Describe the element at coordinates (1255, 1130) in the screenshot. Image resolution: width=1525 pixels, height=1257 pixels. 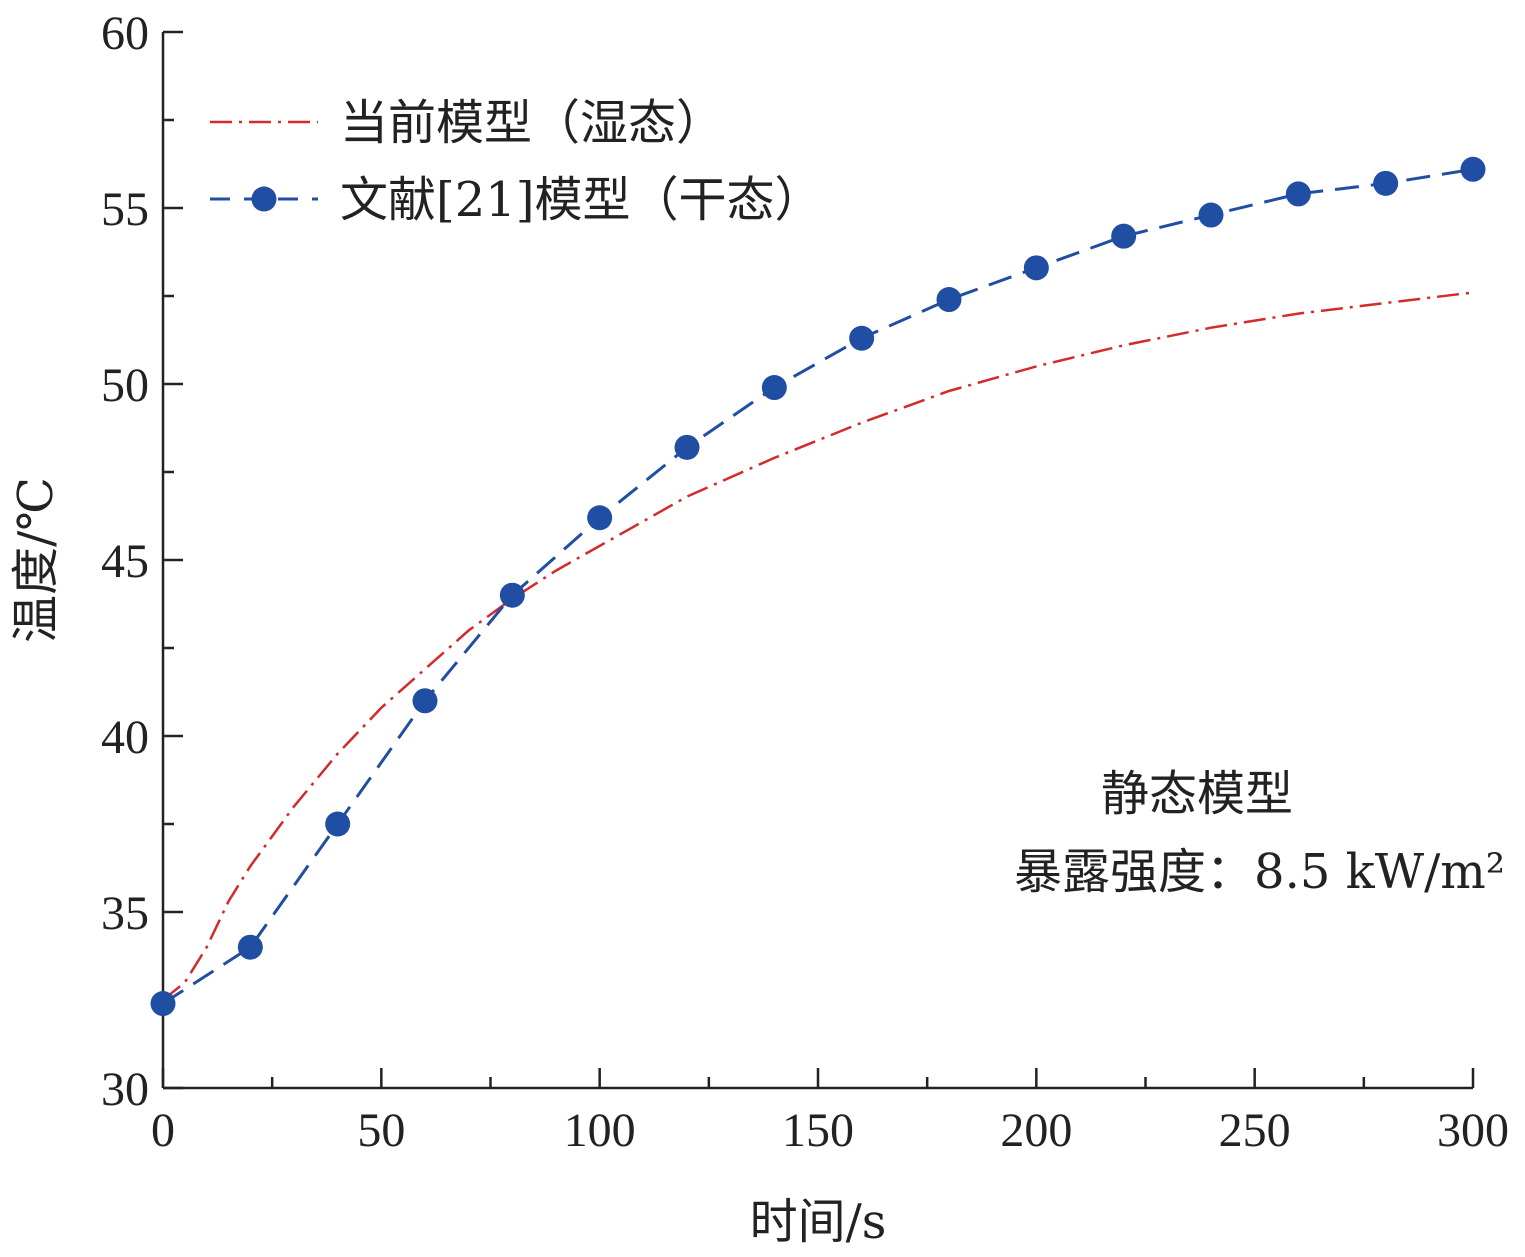
I see `x-tick-label: 250` at that location.